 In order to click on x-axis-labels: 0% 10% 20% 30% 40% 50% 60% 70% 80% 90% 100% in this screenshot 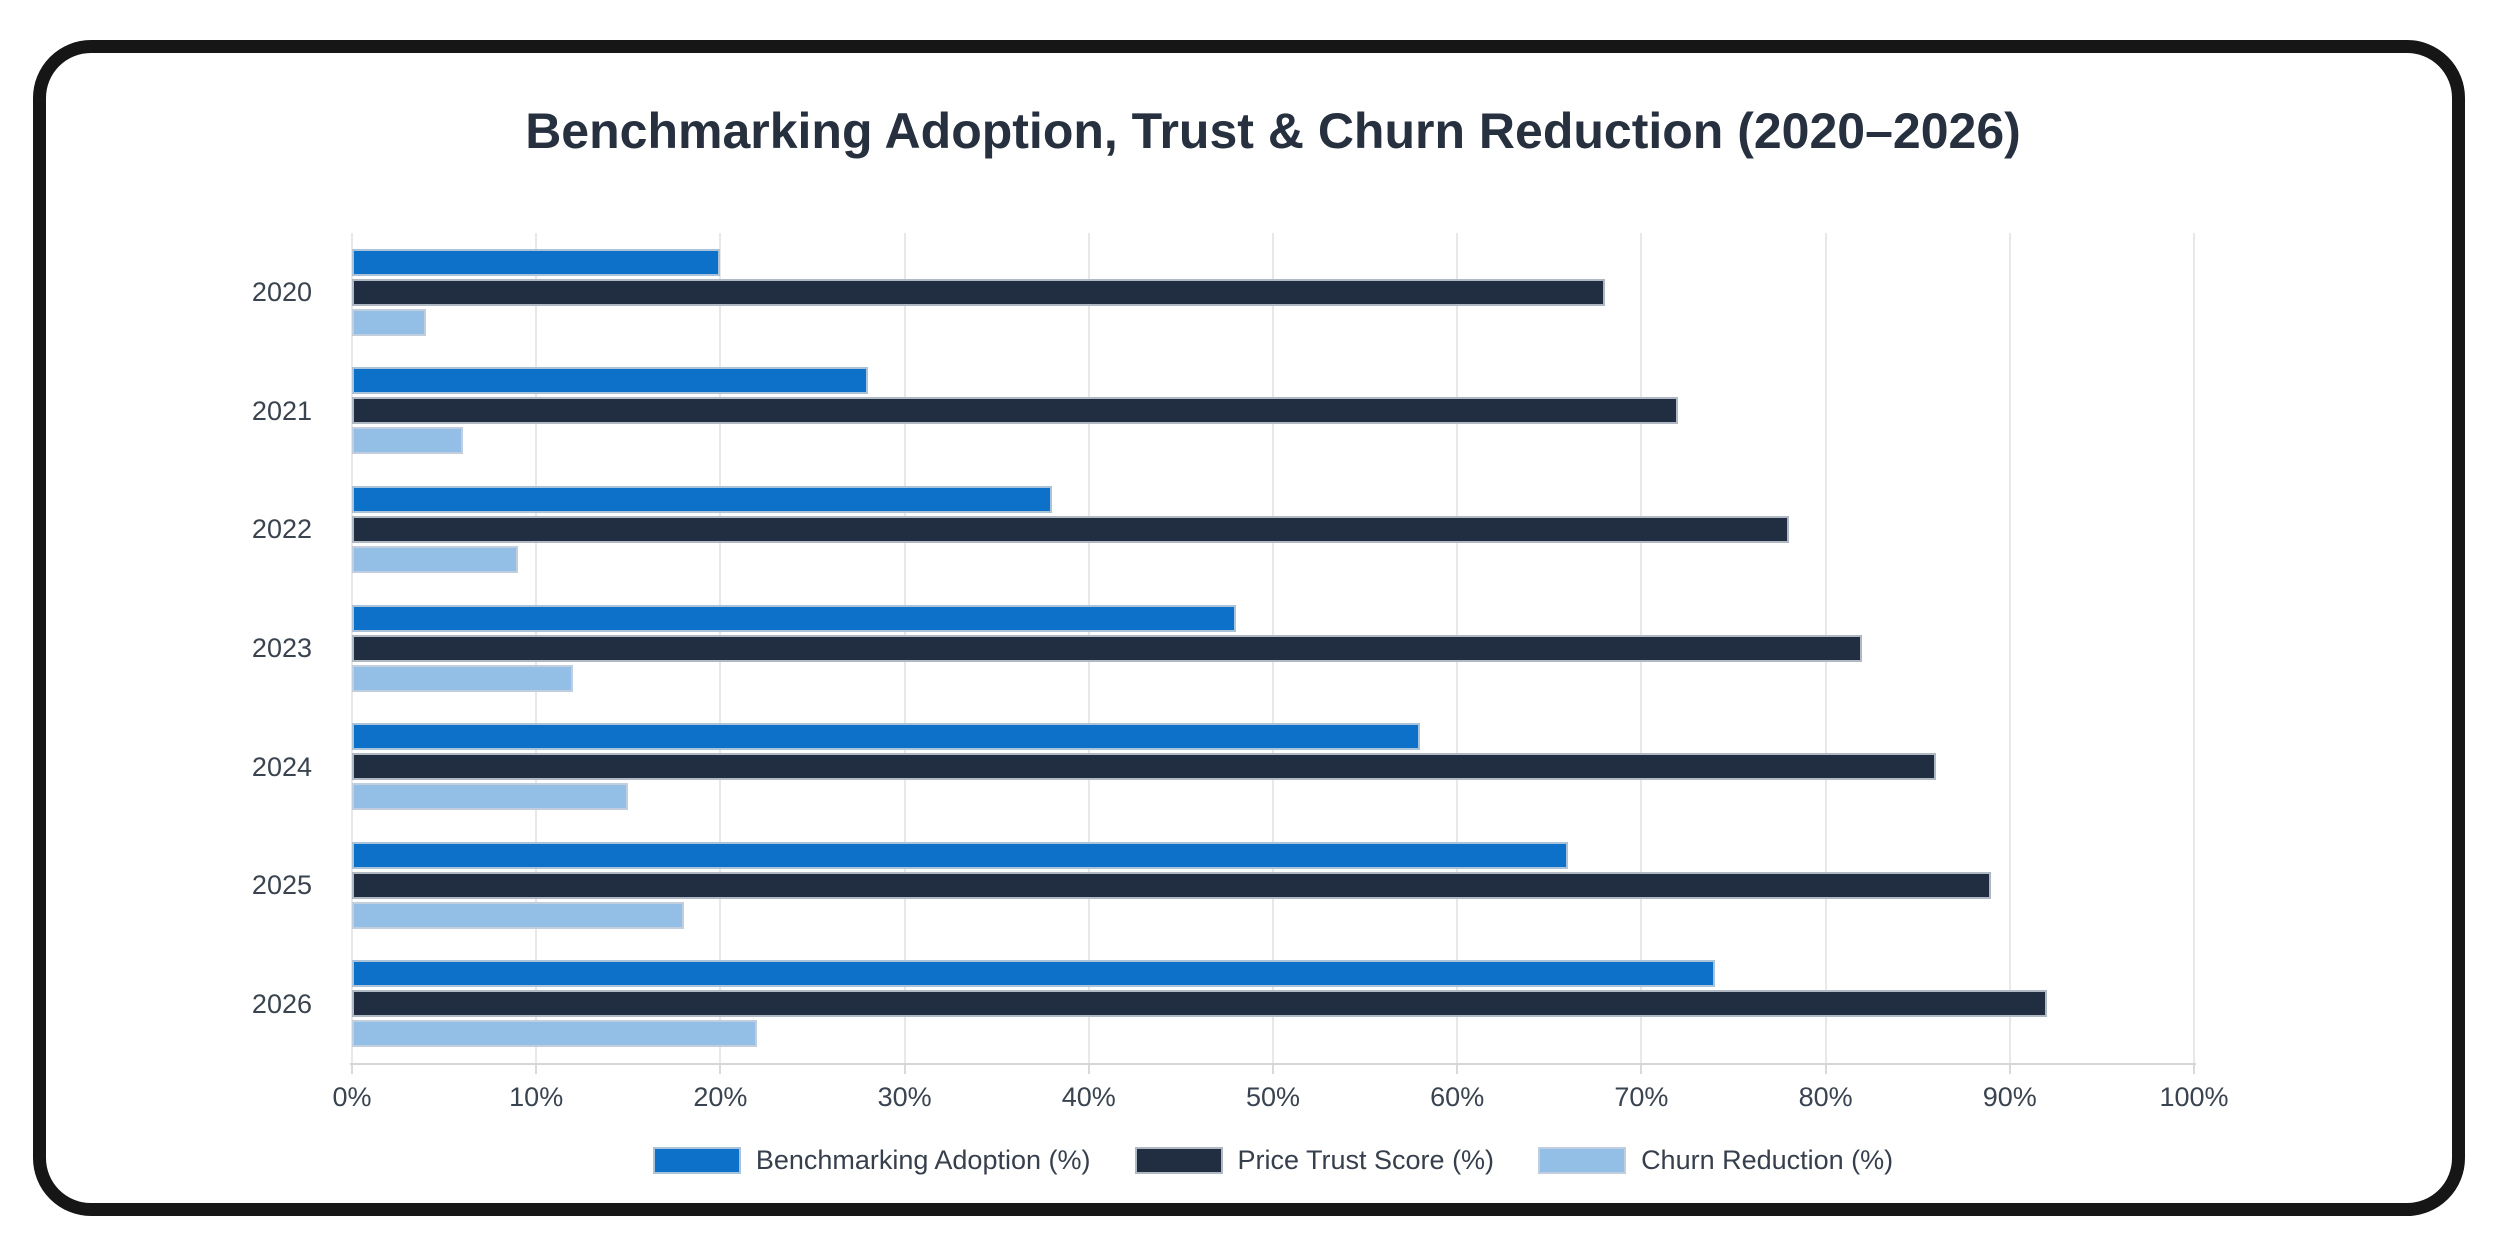, I will do `click(1280, 1098)`.